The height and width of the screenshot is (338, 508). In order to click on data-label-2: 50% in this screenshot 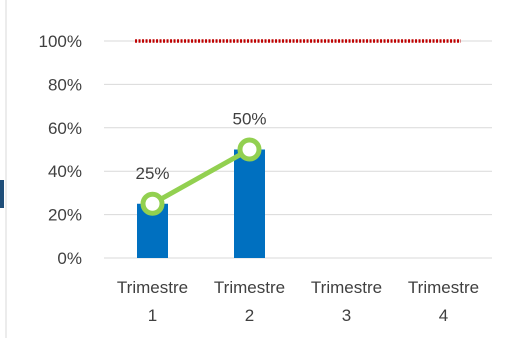, I will do `click(249, 119)`.